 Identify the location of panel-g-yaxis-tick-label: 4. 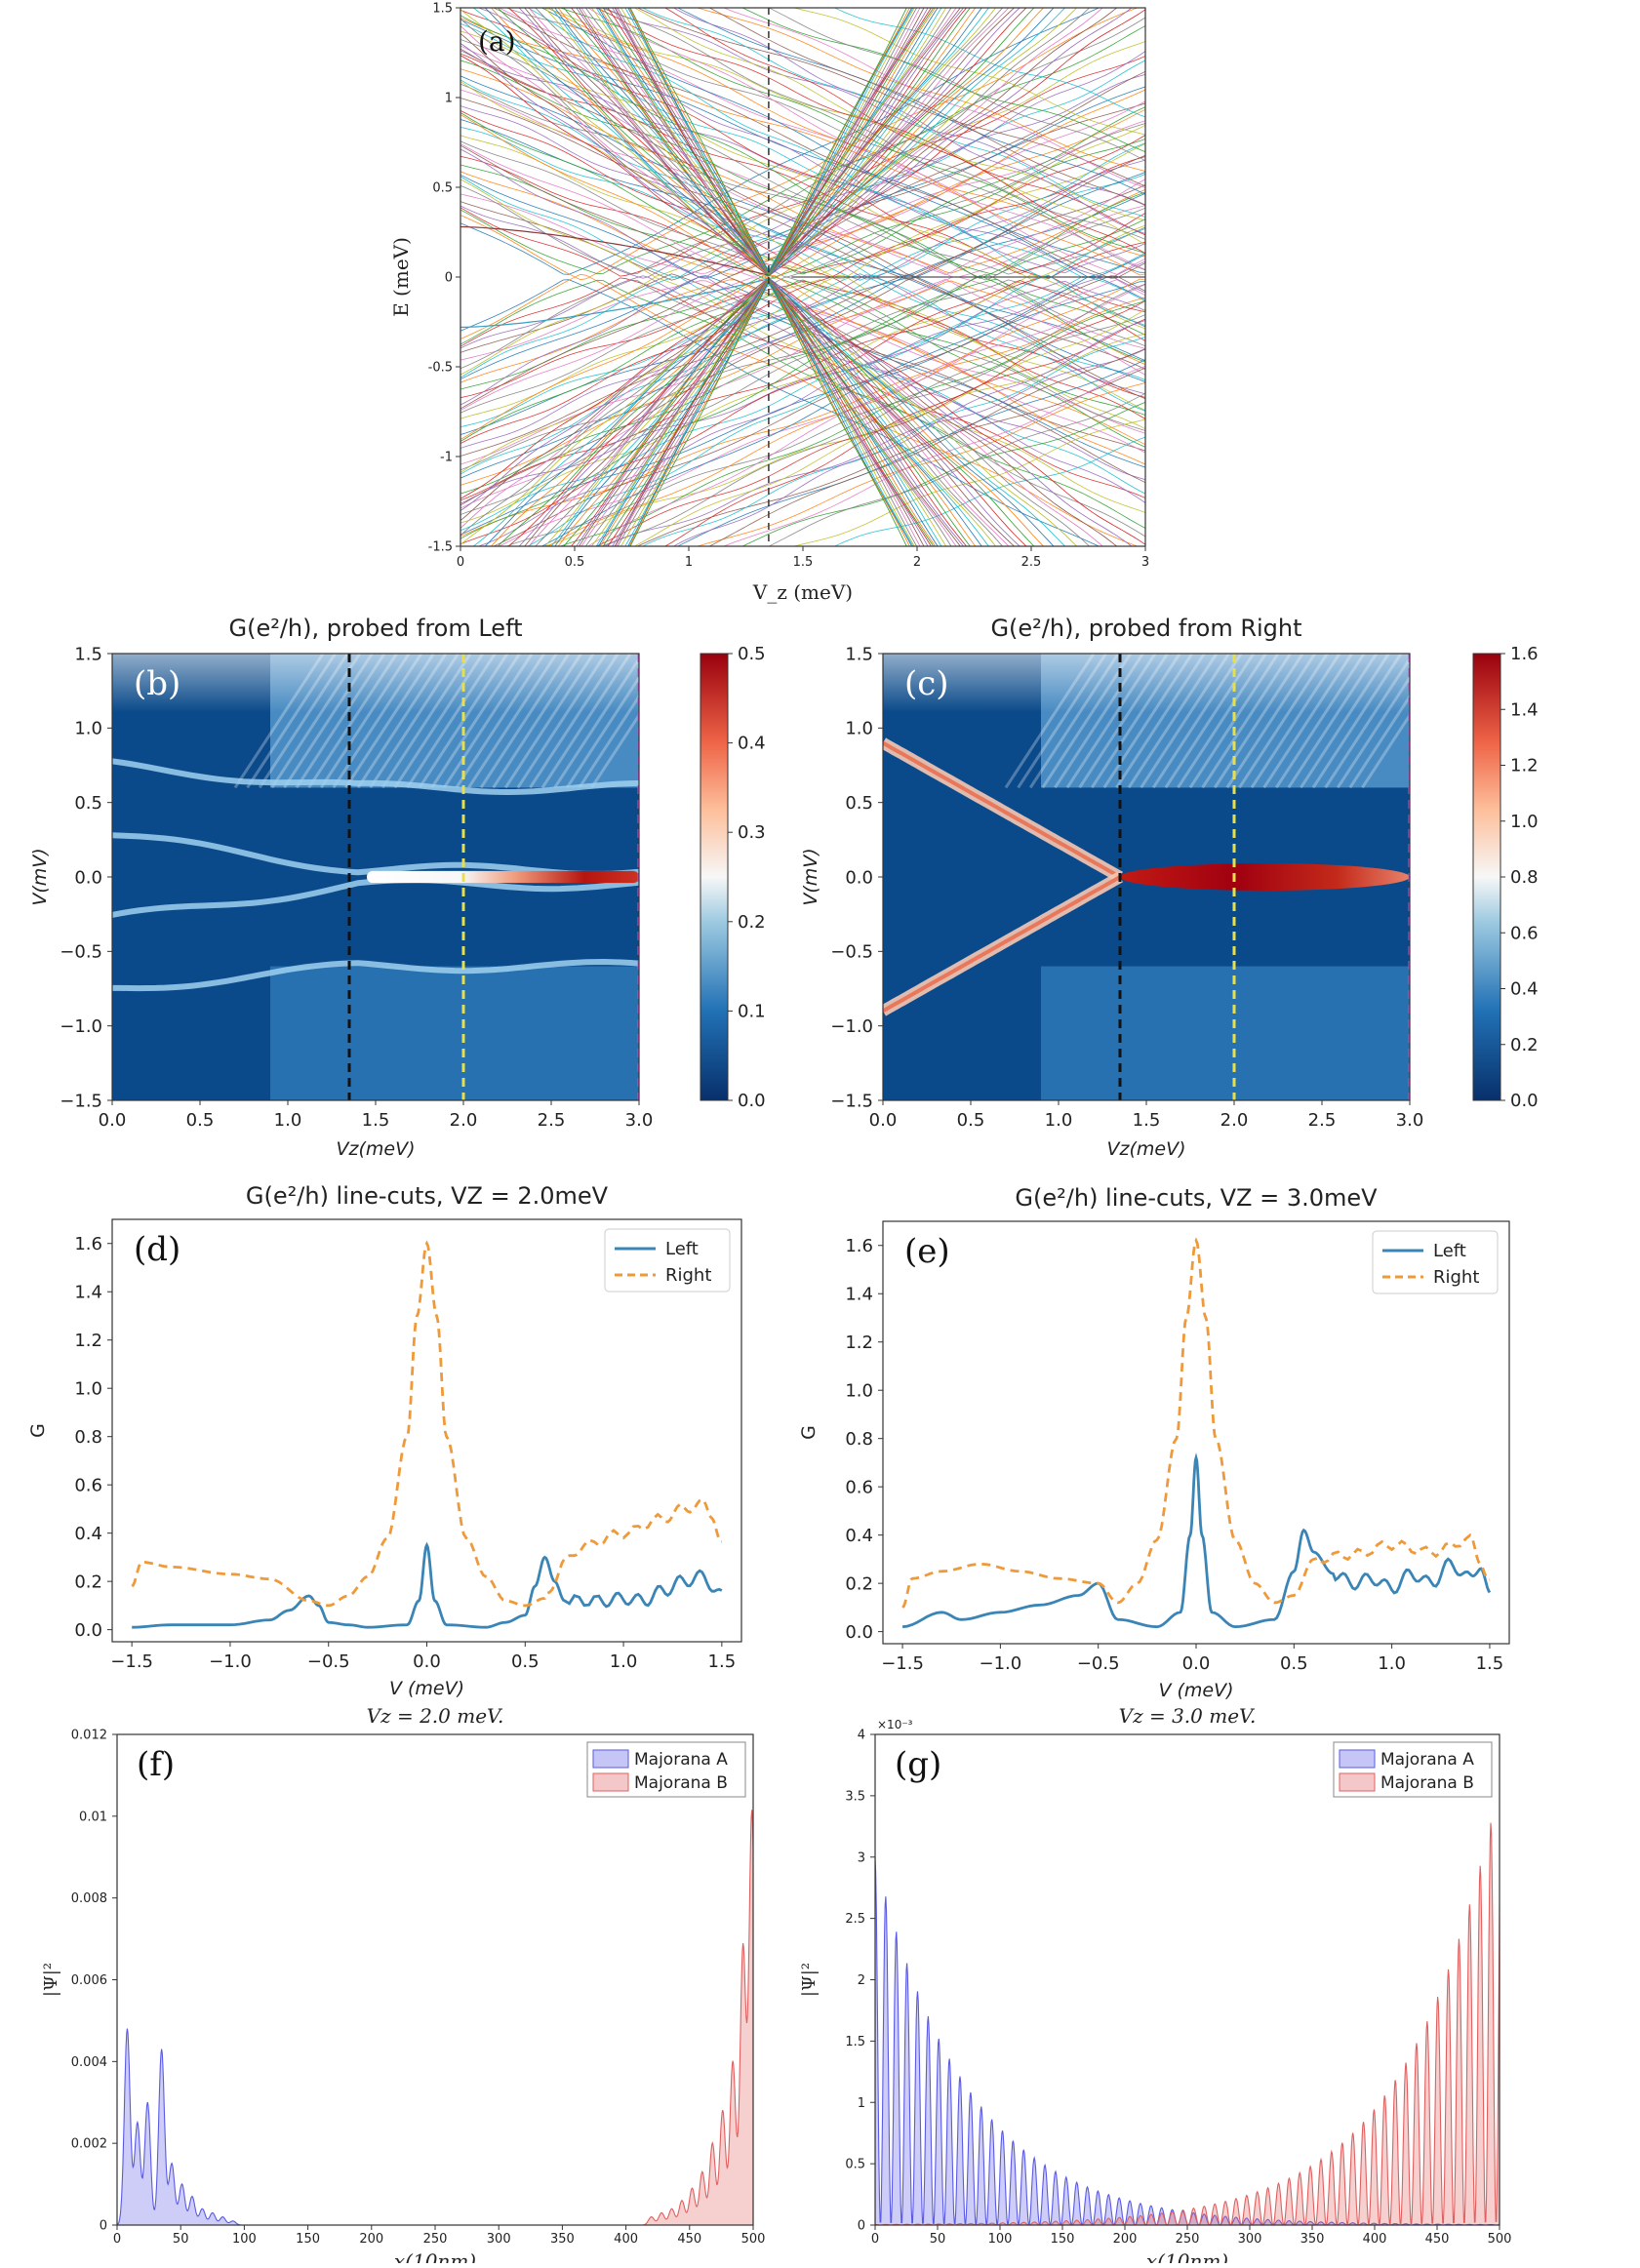
(861, 1736).